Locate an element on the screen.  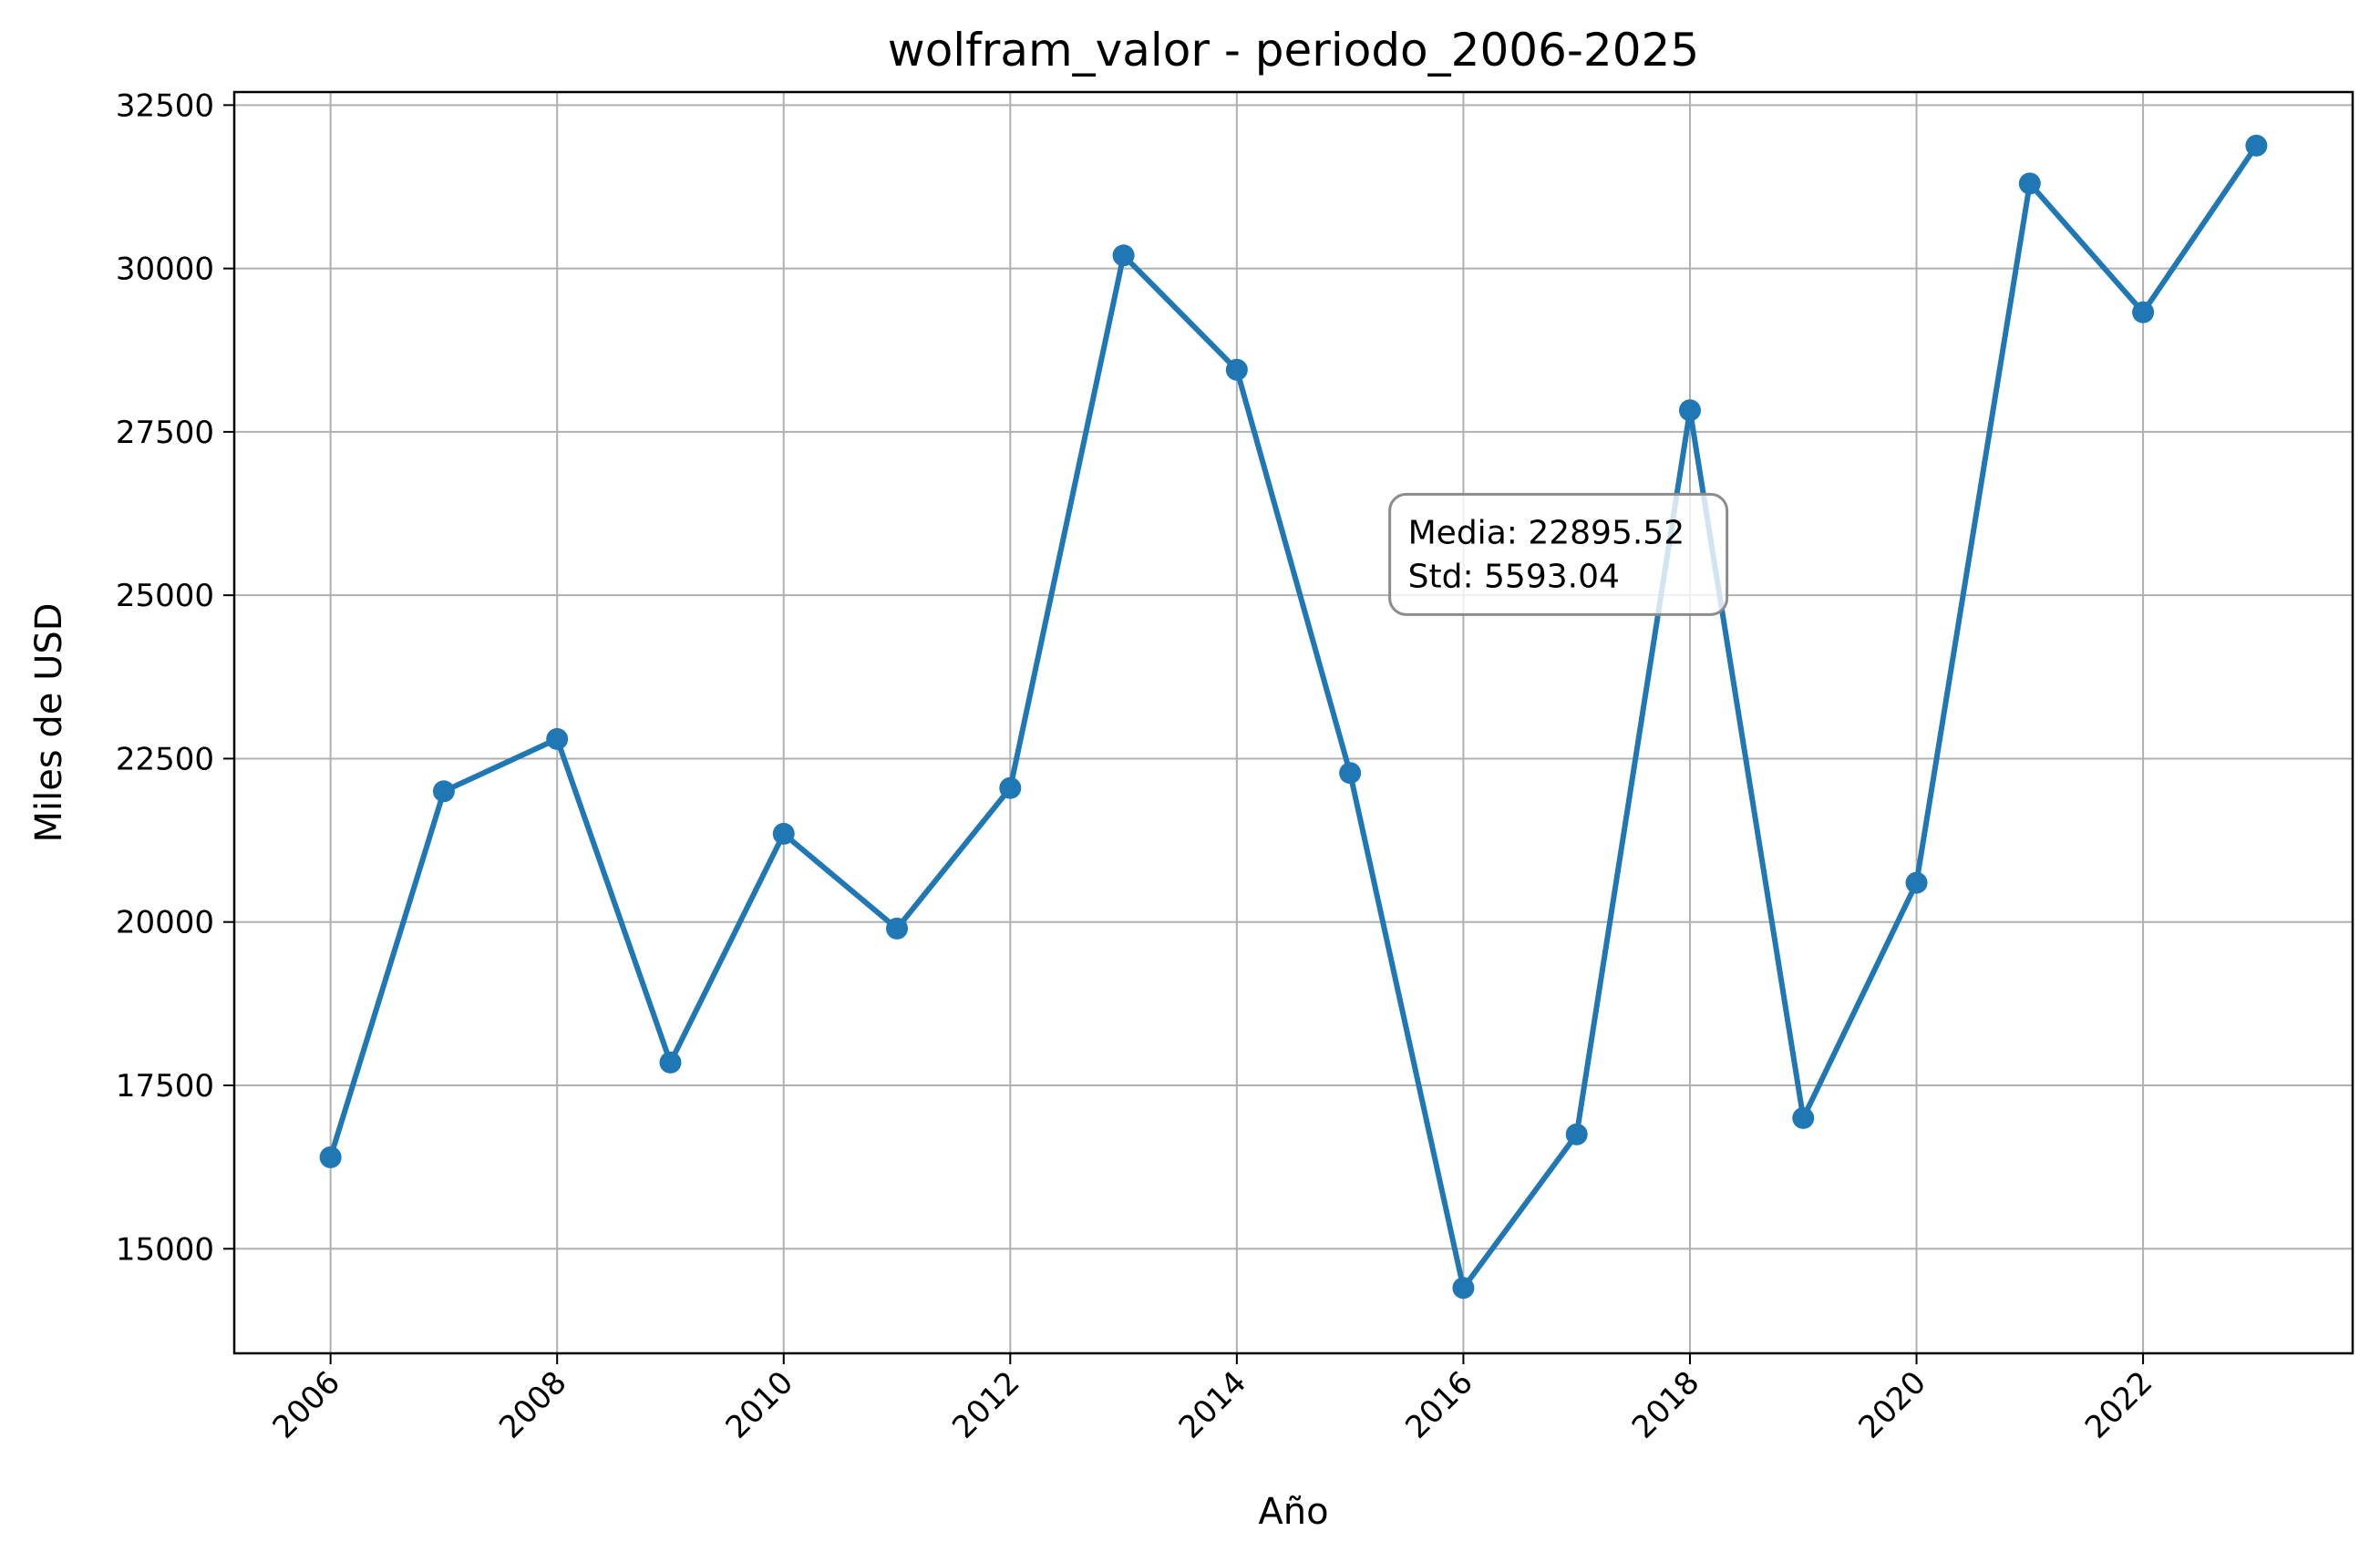
x-tick-label: 2018 is located at coordinates (1666, 1404).